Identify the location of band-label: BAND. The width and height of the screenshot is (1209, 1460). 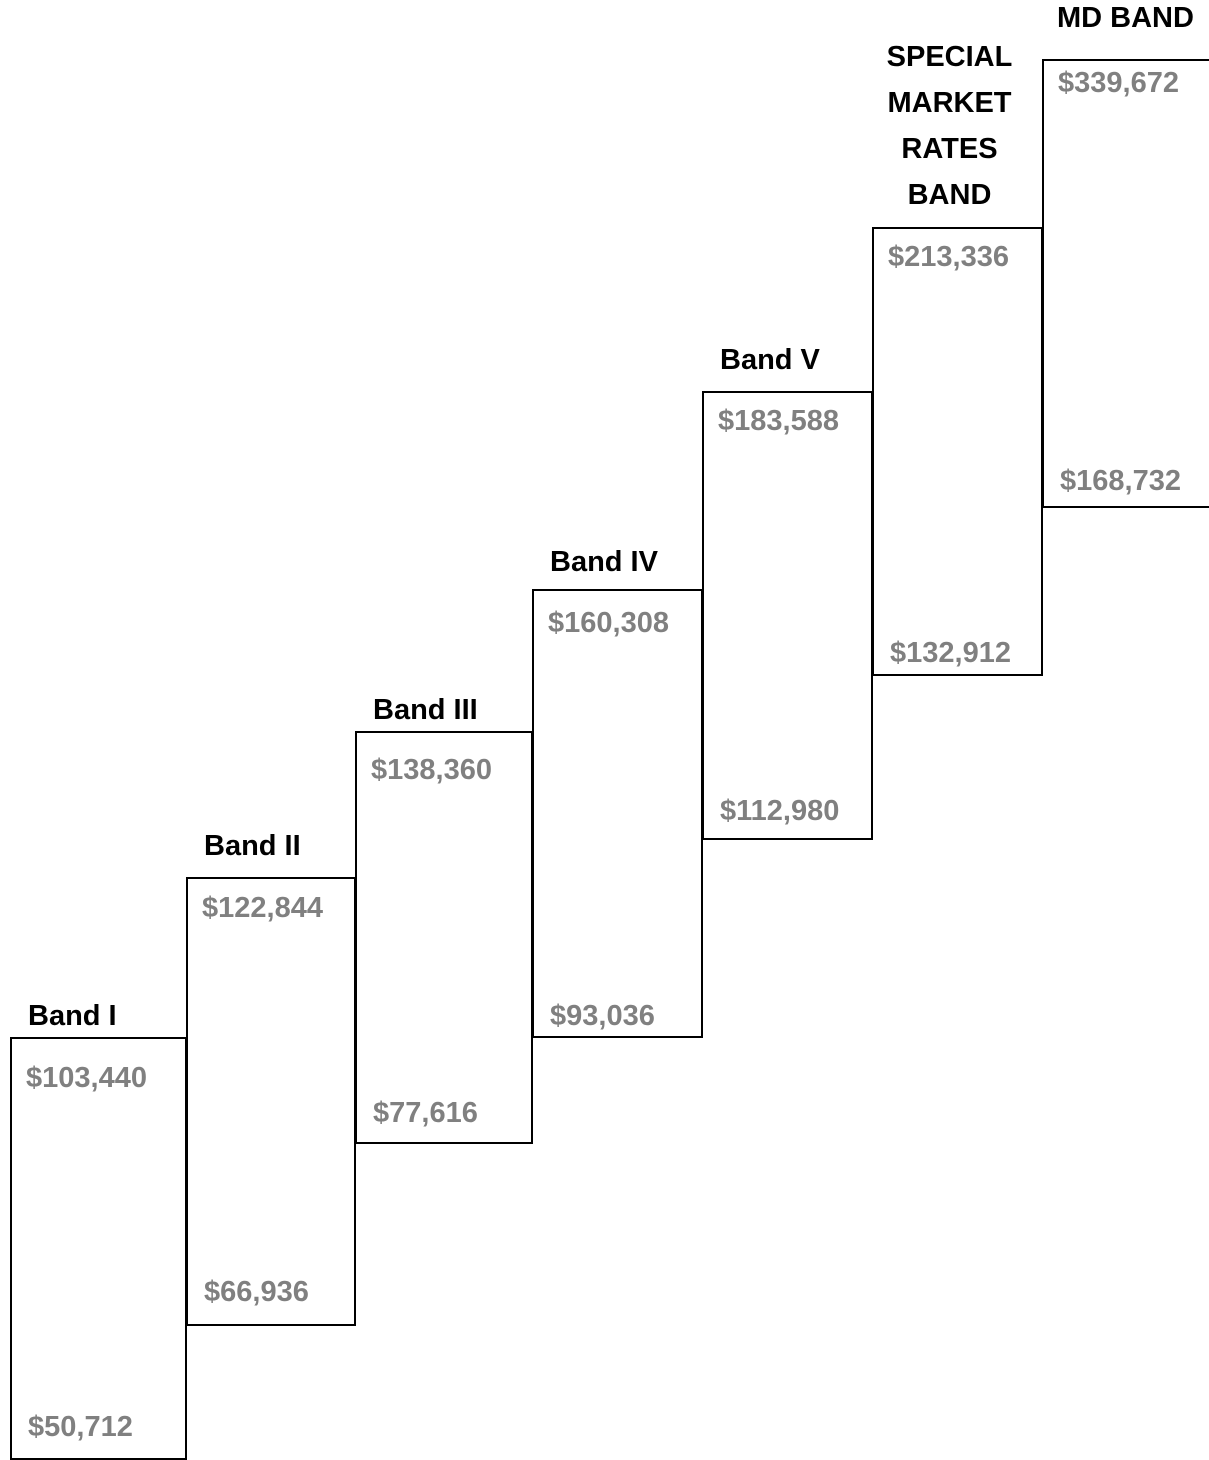
(949, 195).